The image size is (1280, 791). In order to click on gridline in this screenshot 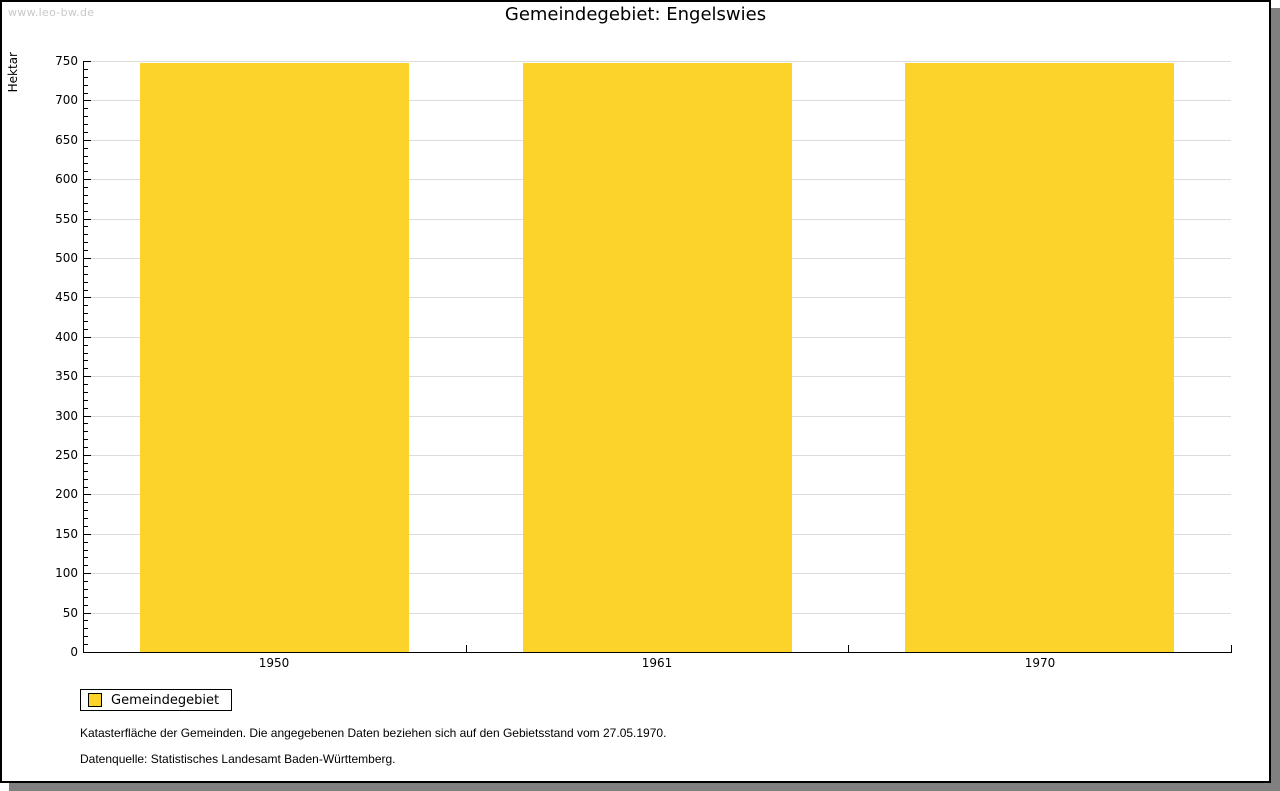, I will do `click(657, 61)`.